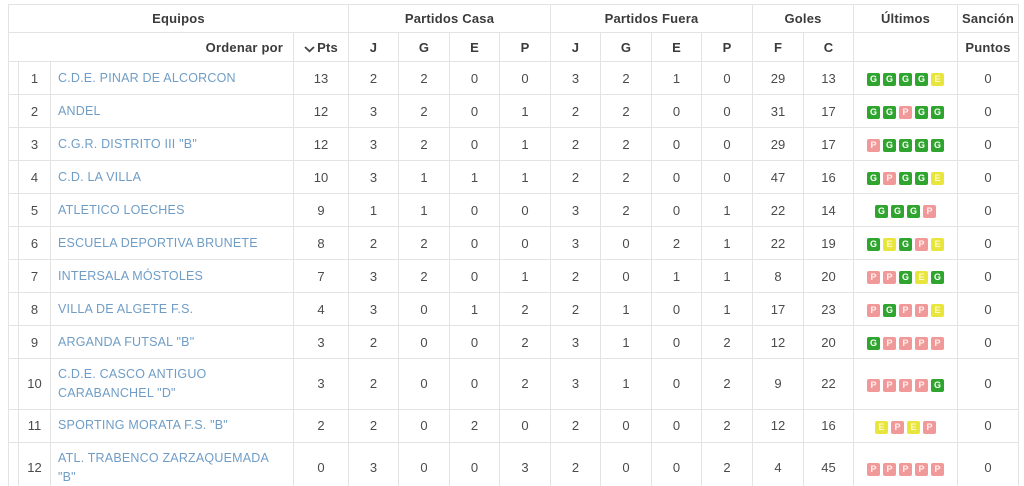 This screenshot has height=486, width=1024. I want to click on team-cell: ATLETICO LOECHES, so click(172, 210).